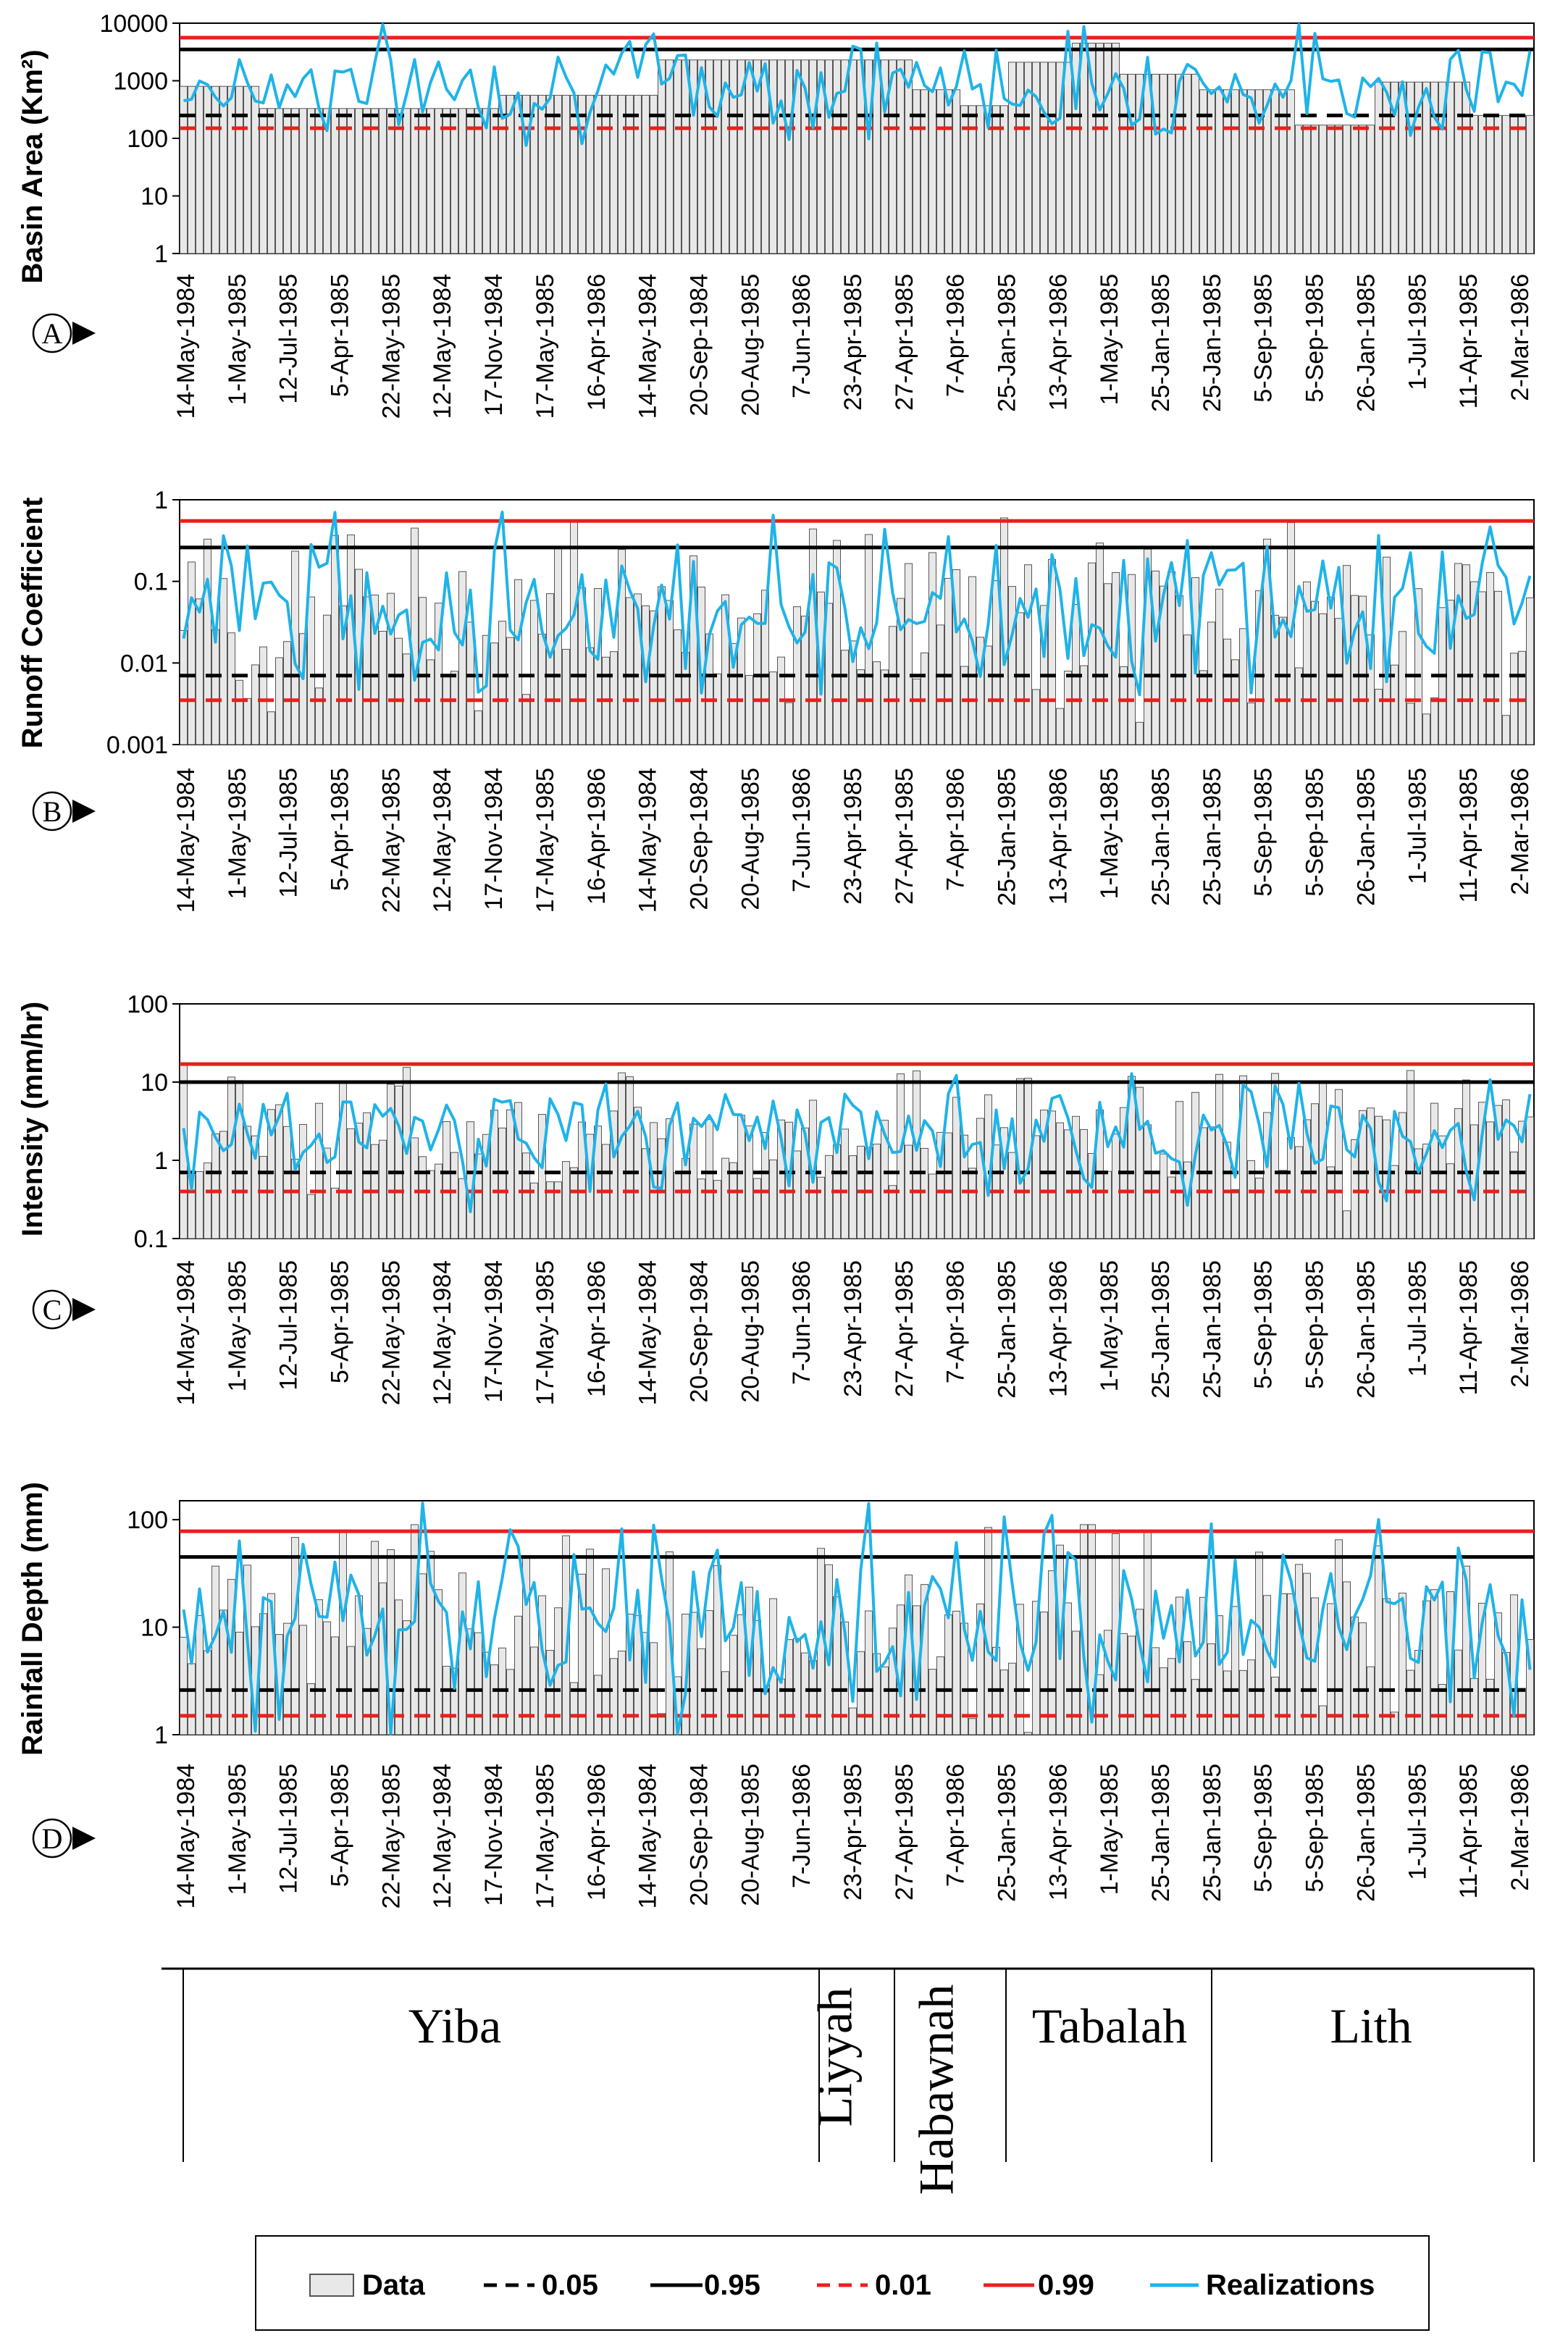 The height and width of the screenshot is (2346, 1568). Describe the element at coordinates (147, 1520) in the screenshot. I see `y-tick-label: 100` at that location.